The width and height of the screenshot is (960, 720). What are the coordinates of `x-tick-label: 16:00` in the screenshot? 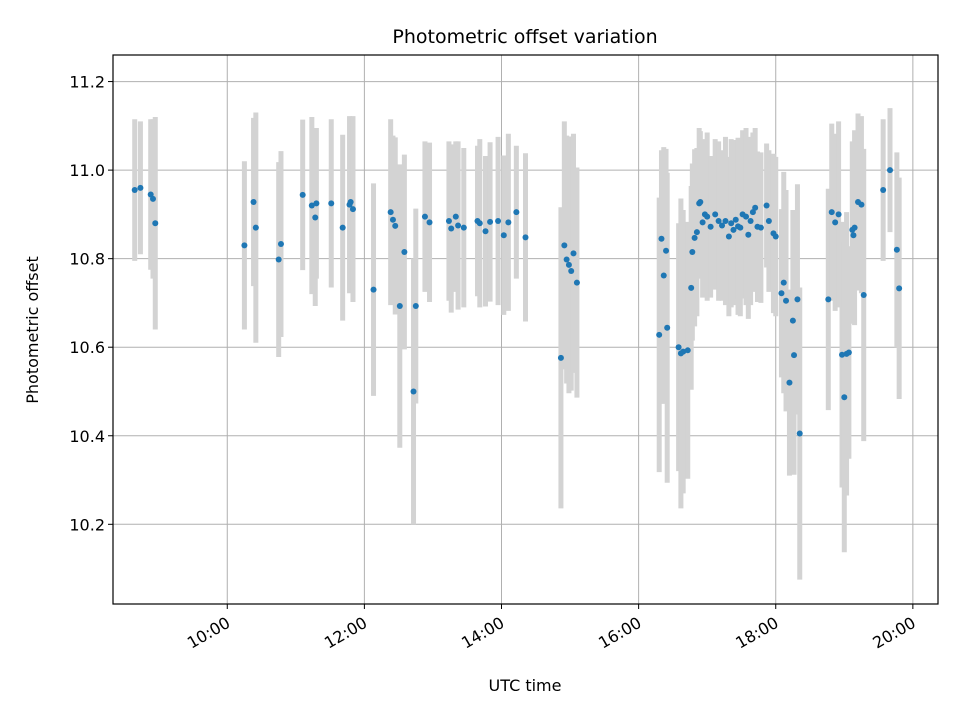 It's located at (619, 633).